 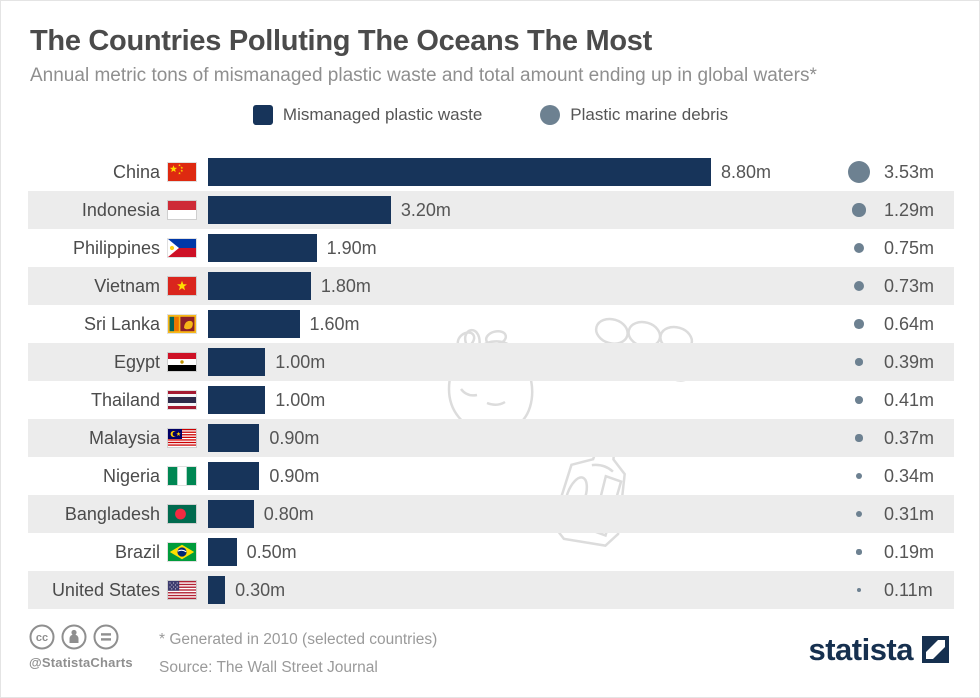 What do you see at coordinates (909, 323) in the screenshot?
I see `debris-value-label: 0.64m` at bounding box center [909, 323].